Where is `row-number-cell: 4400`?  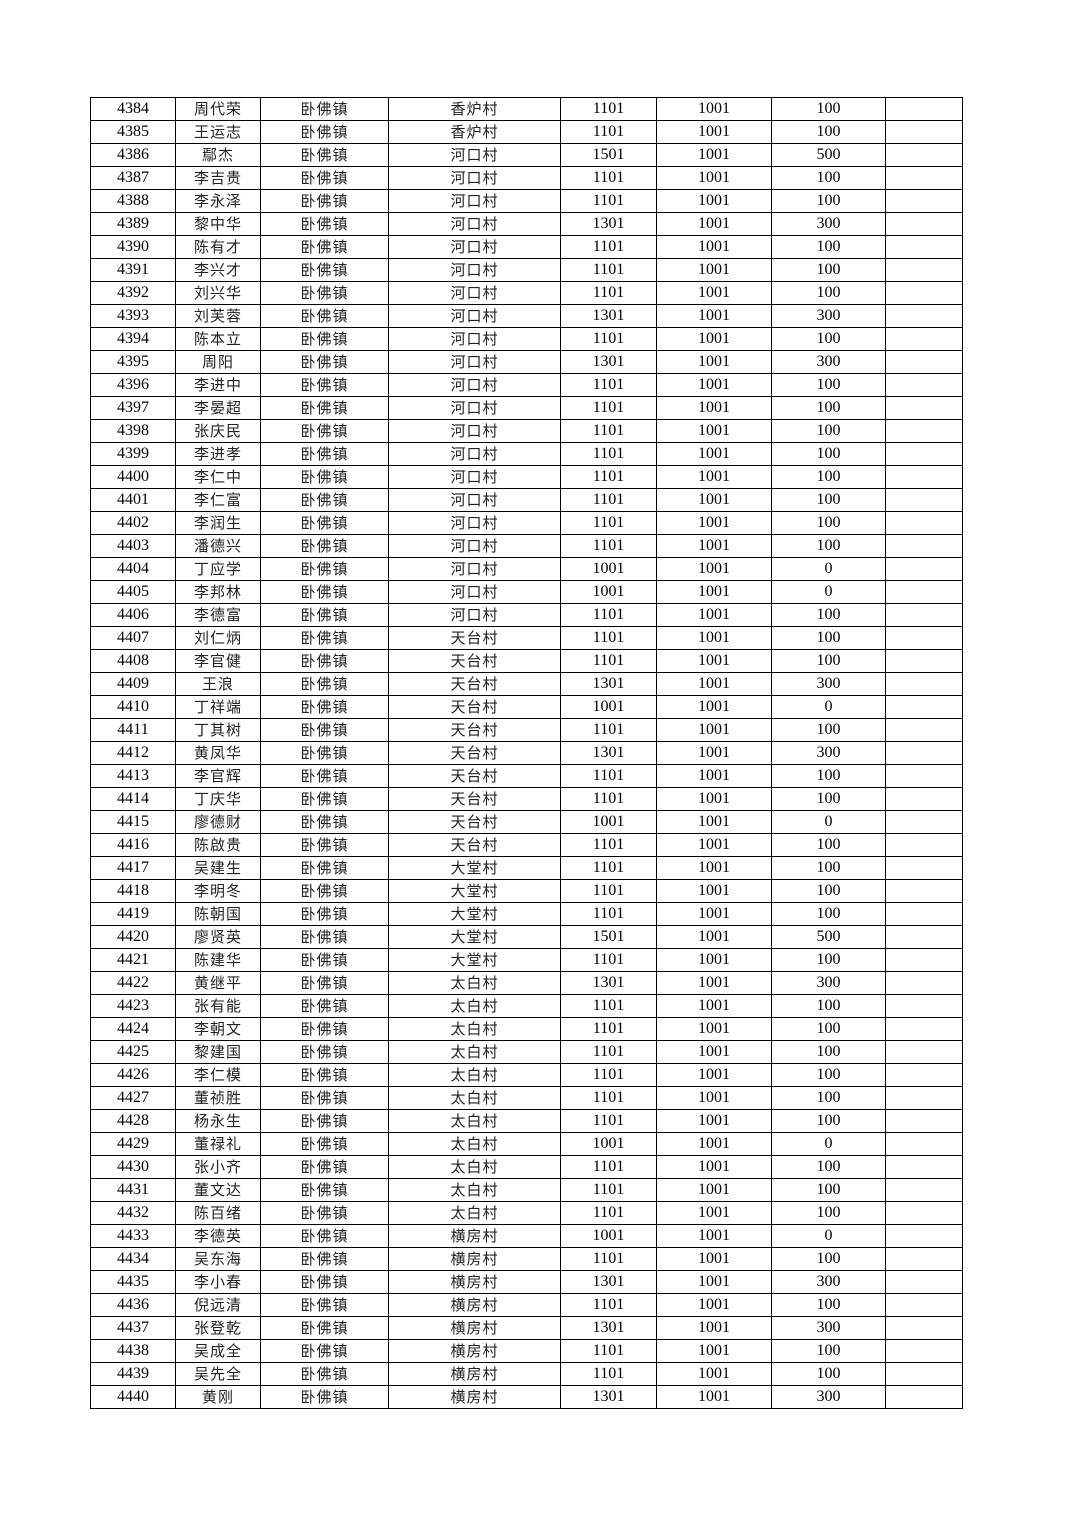 row-number-cell: 4400 is located at coordinates (133, 477).